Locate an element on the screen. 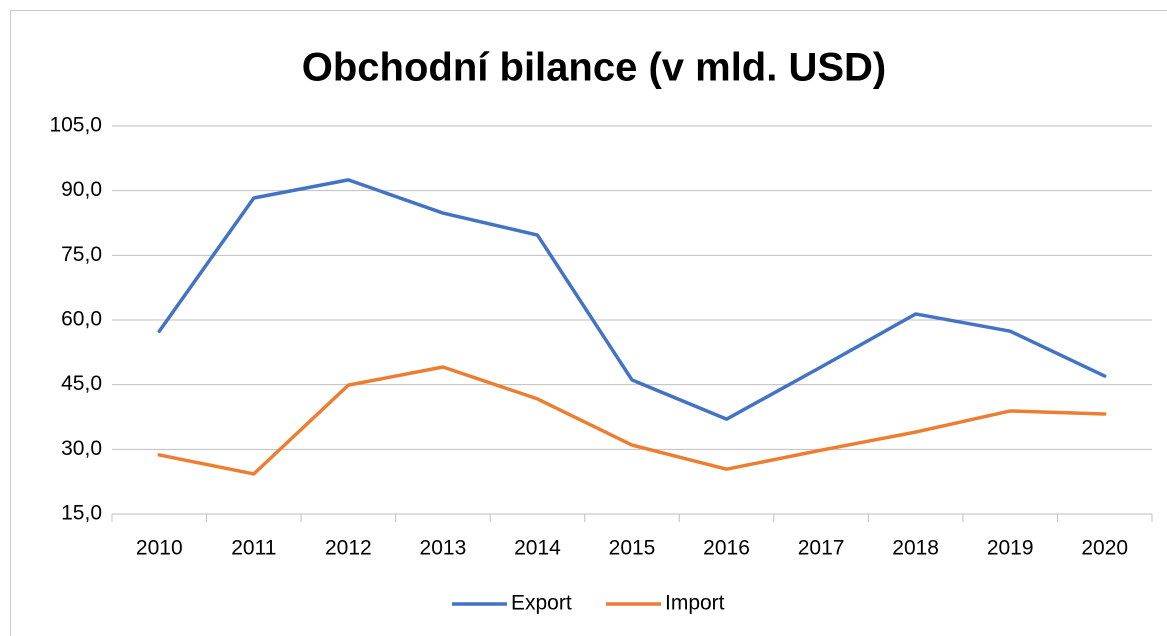 The width and height of the screenshot is (1167, 636). y-tick-label: 60,0 is located at coordinates (81, 319).